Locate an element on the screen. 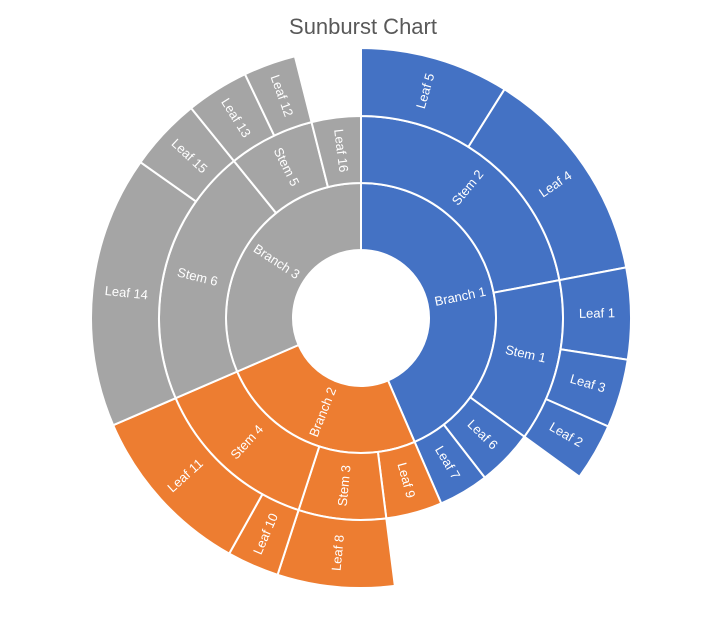 The image size is (726, 619). chart-title: Sunburst Chart is located at coordinates (363, 26).